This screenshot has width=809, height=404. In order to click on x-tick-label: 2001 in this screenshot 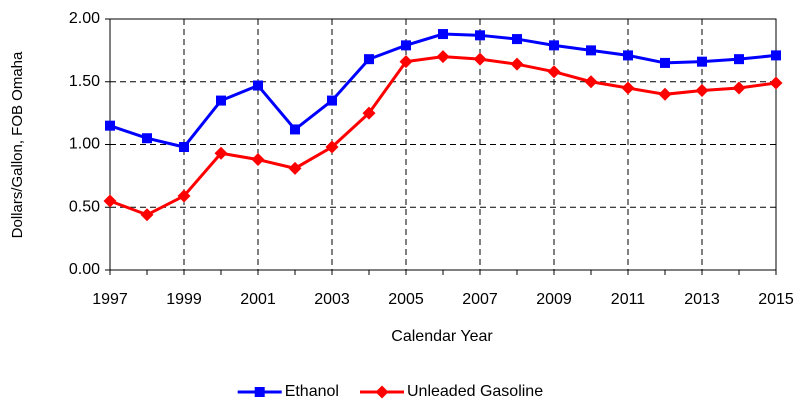, I will do `click(258, 299)`.